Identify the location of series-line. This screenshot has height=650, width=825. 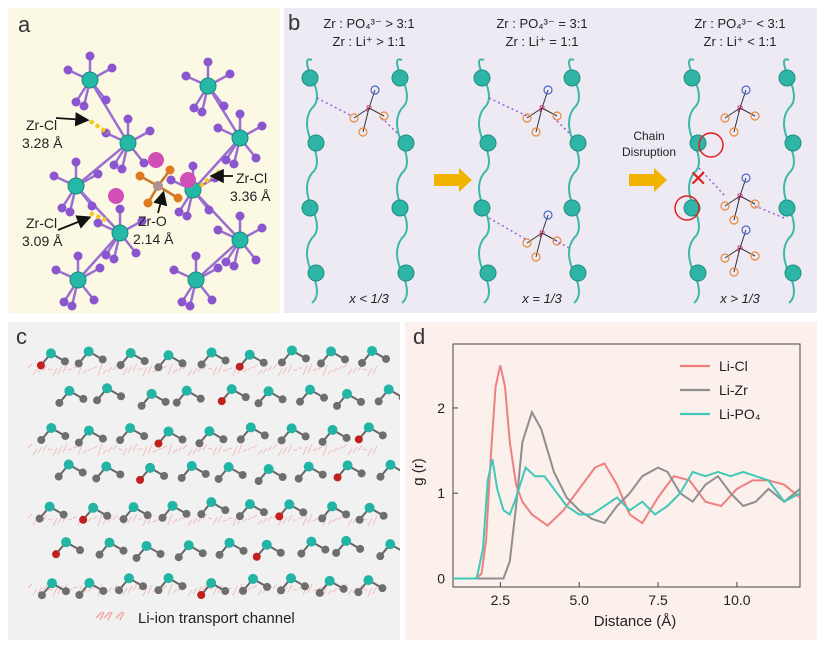
(627, 494).